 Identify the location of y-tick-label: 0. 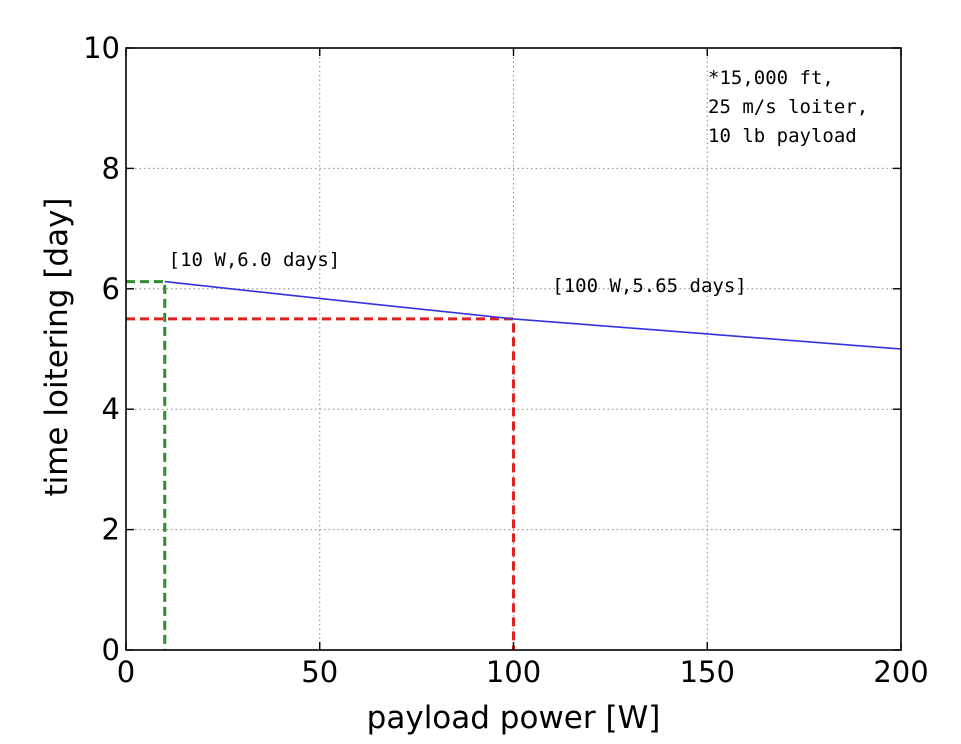
(111, 650).